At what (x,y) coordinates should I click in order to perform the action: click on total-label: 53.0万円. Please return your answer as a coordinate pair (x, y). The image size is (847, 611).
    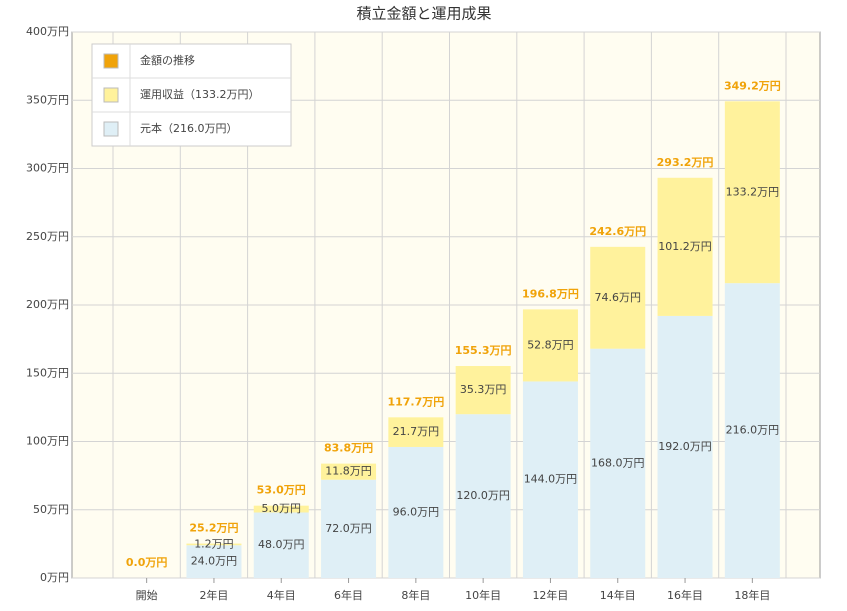
    Looking at the image, I should click on (281, 490).